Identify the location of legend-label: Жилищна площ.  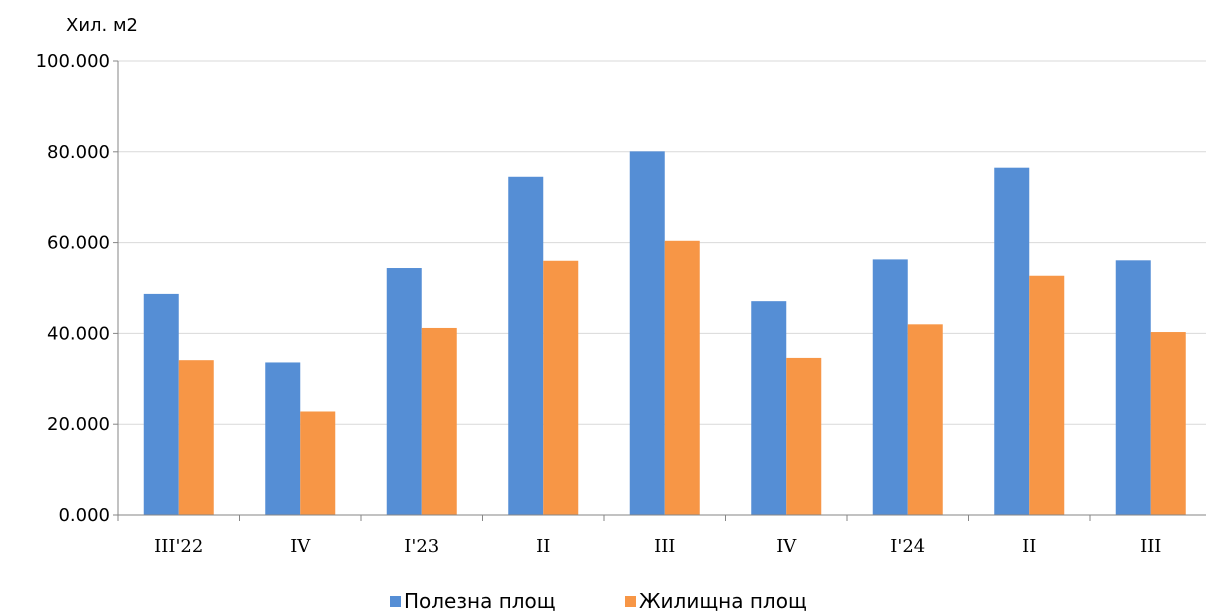
(723, 600).